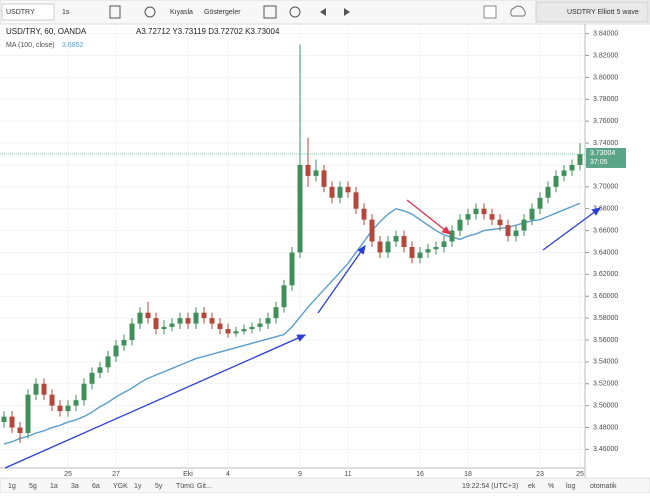 The height and width of the screenshot is (498, 650). I want to click on layout-name: USDTRY Elliott 5 wave, so click(603, 12).